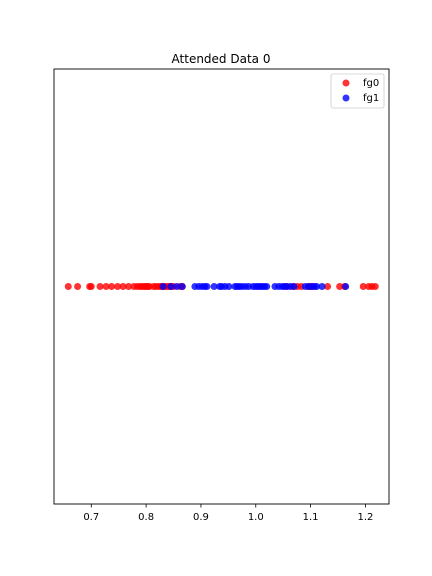 The height and width of the screenshot is (576, 432). Describe the element at coordinates (346, 98) in the screenshot. I see `legend-marker-fg1` at that location.